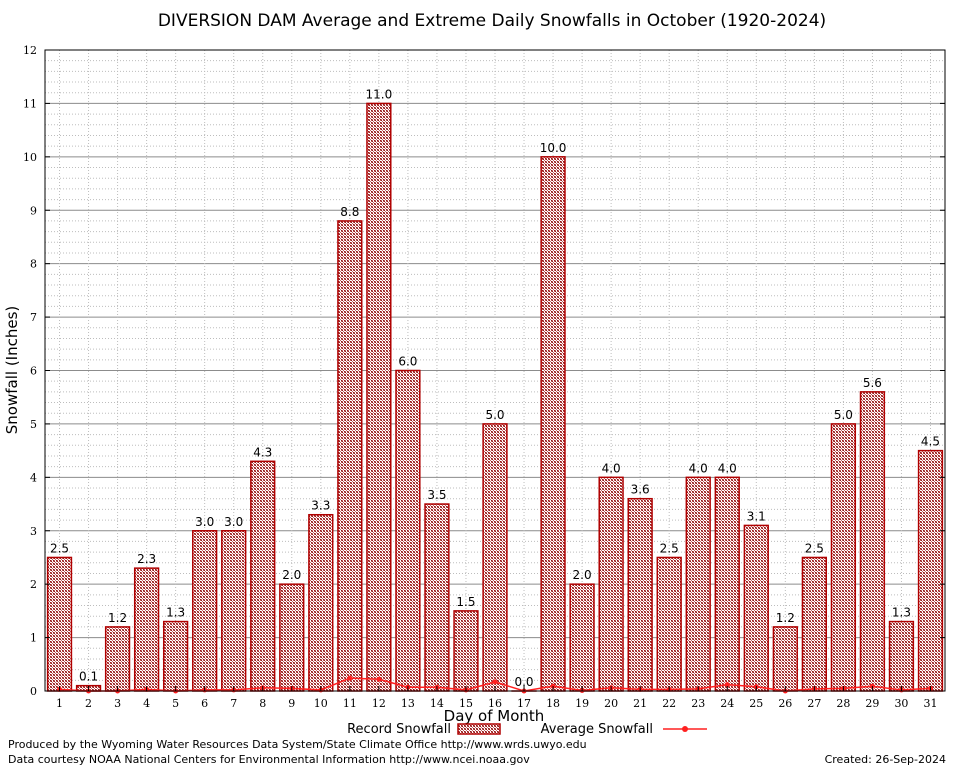 The image size is (954, 768). I want to click on x-tick-label: 18, so click(553, 703).